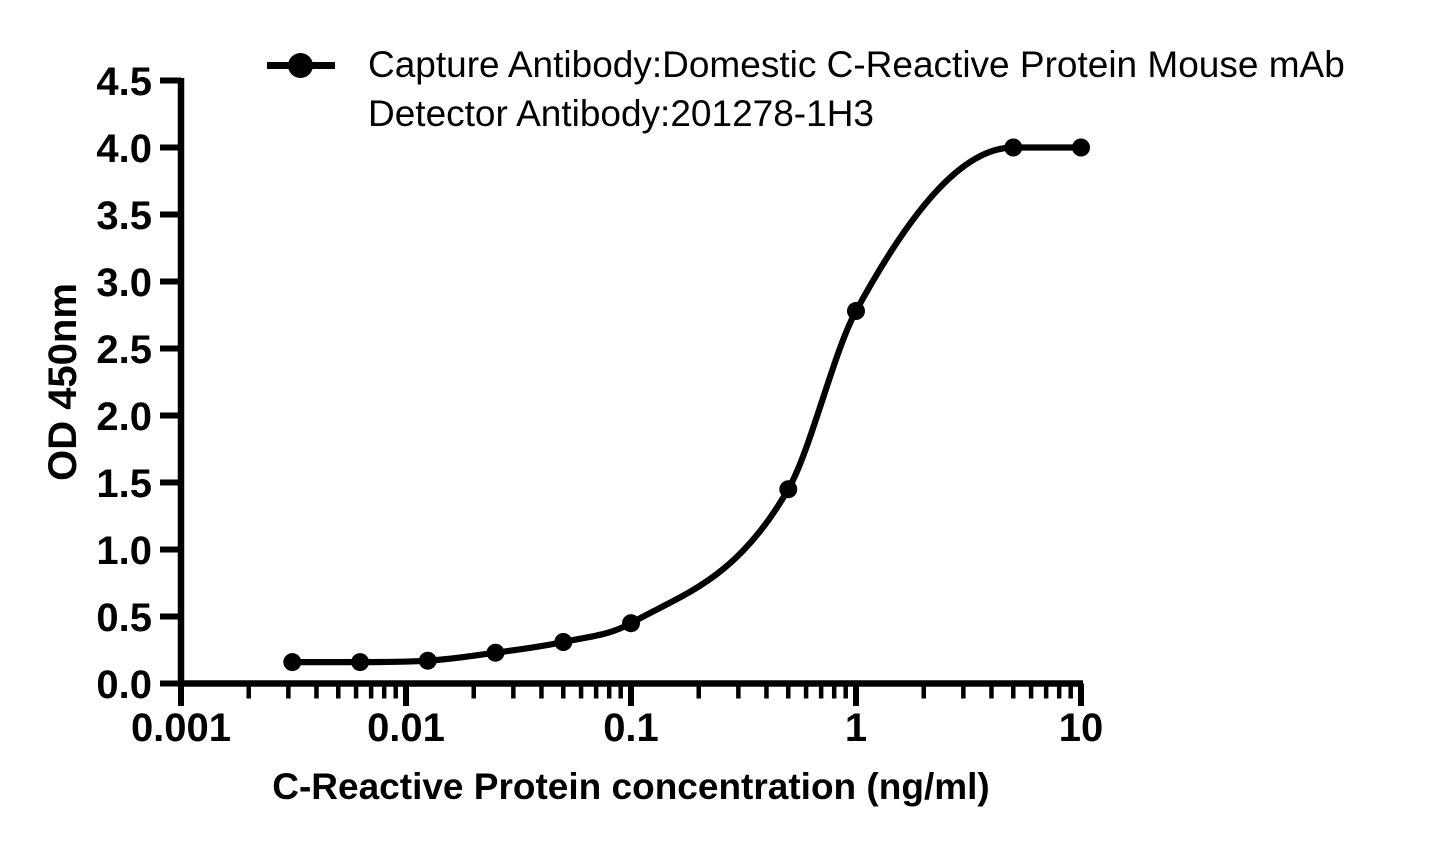  Describe the element at coordinates (124, 149) in the screenshot. I see `y-tick-label: 4.0` at that location.